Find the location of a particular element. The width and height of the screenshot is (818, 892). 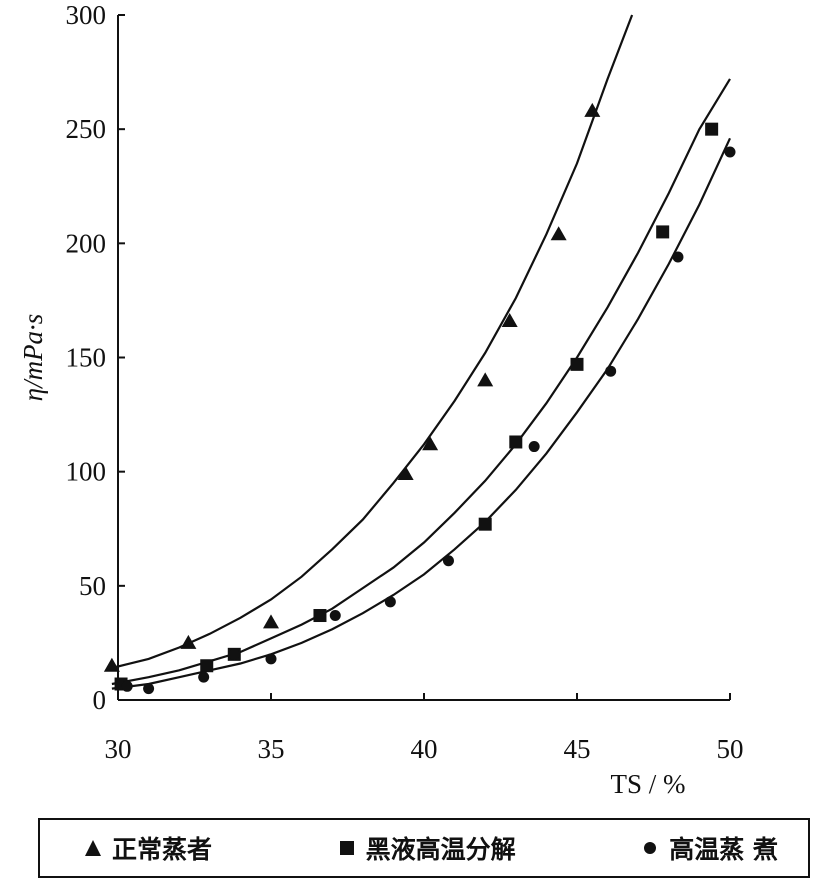

y-tick-label: 0 is located at coordinates (100, 700).